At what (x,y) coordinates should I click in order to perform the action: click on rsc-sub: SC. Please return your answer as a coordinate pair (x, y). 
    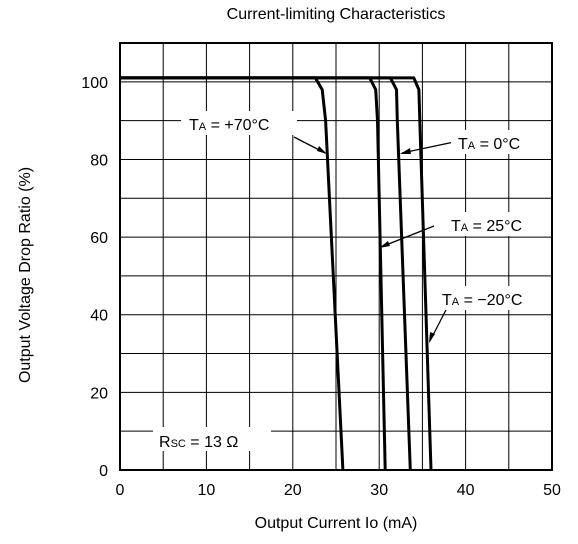
    Looking at the image, I should click on (178, 444).